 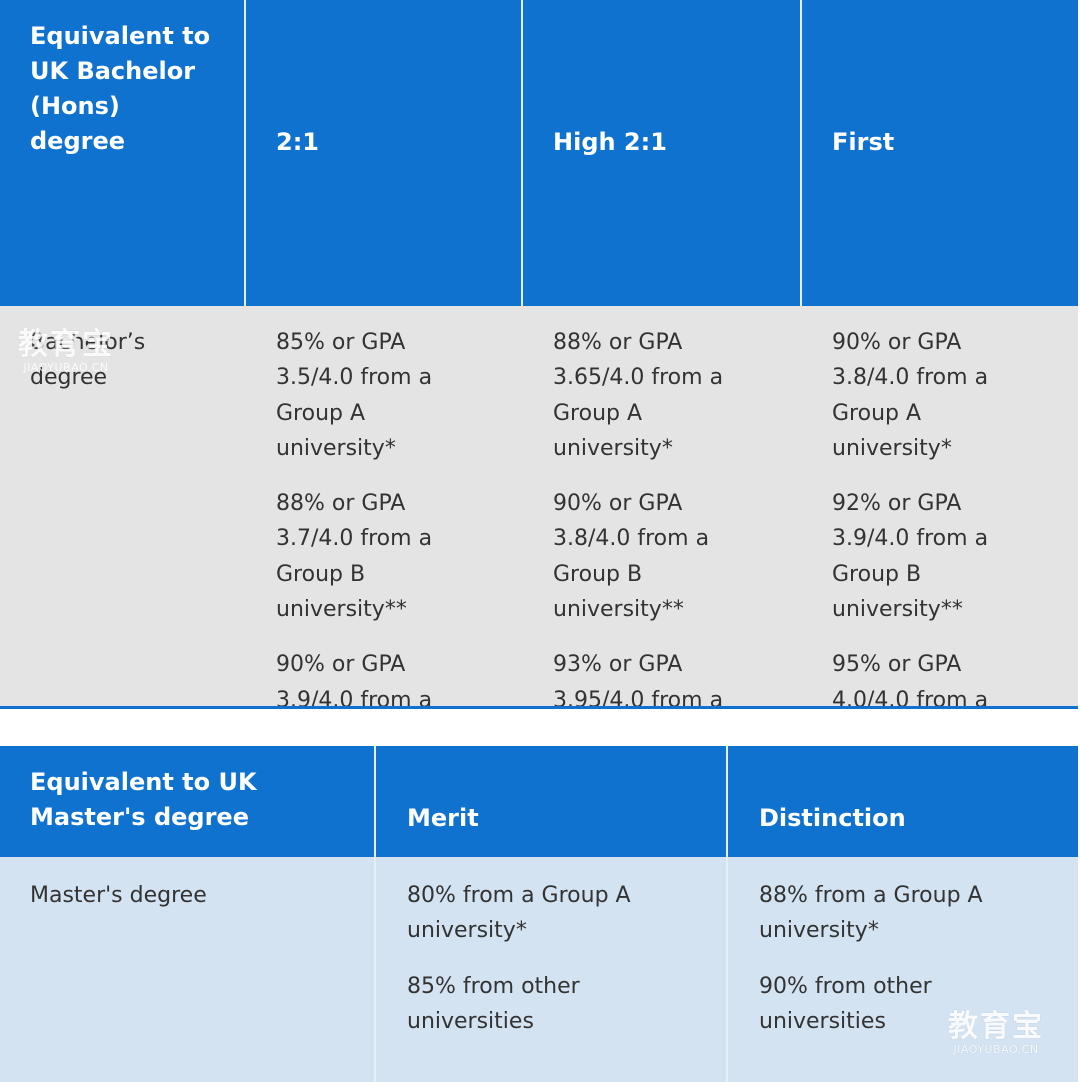 I want to click on table-separator, so click(x=539, y=726).